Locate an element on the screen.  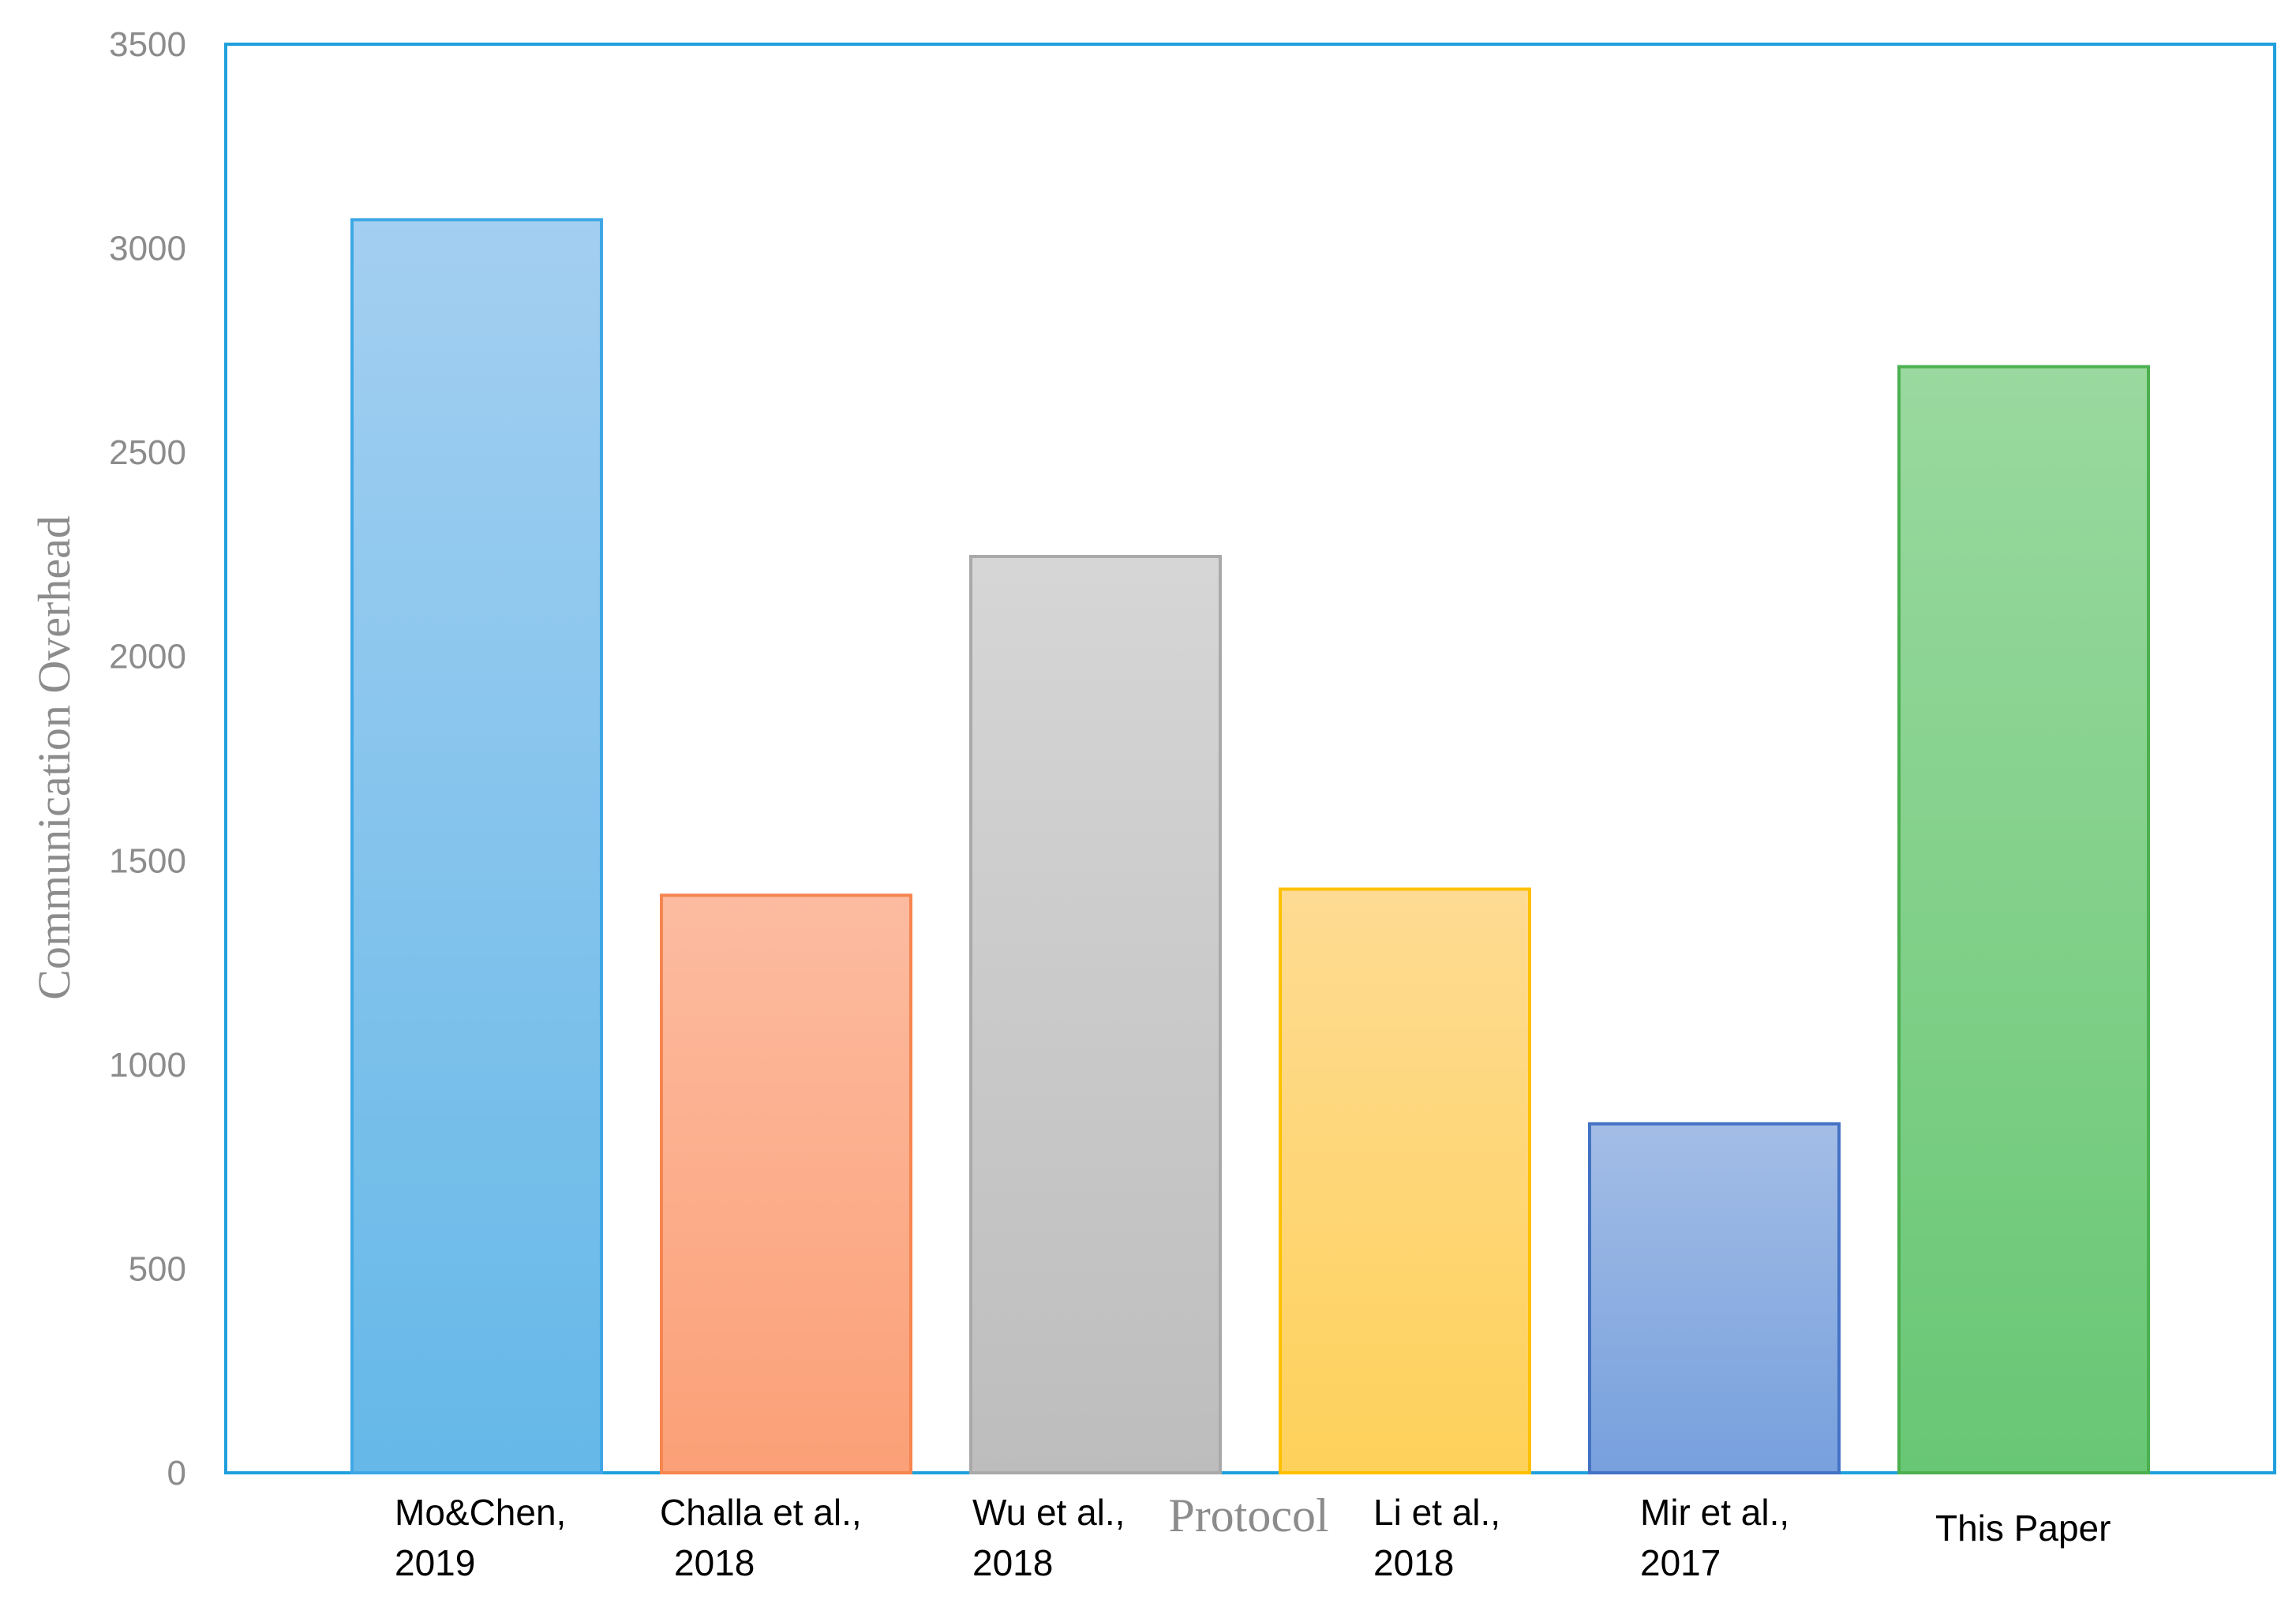
y-tick-label: 1500 is located at coordinates (147, 860).